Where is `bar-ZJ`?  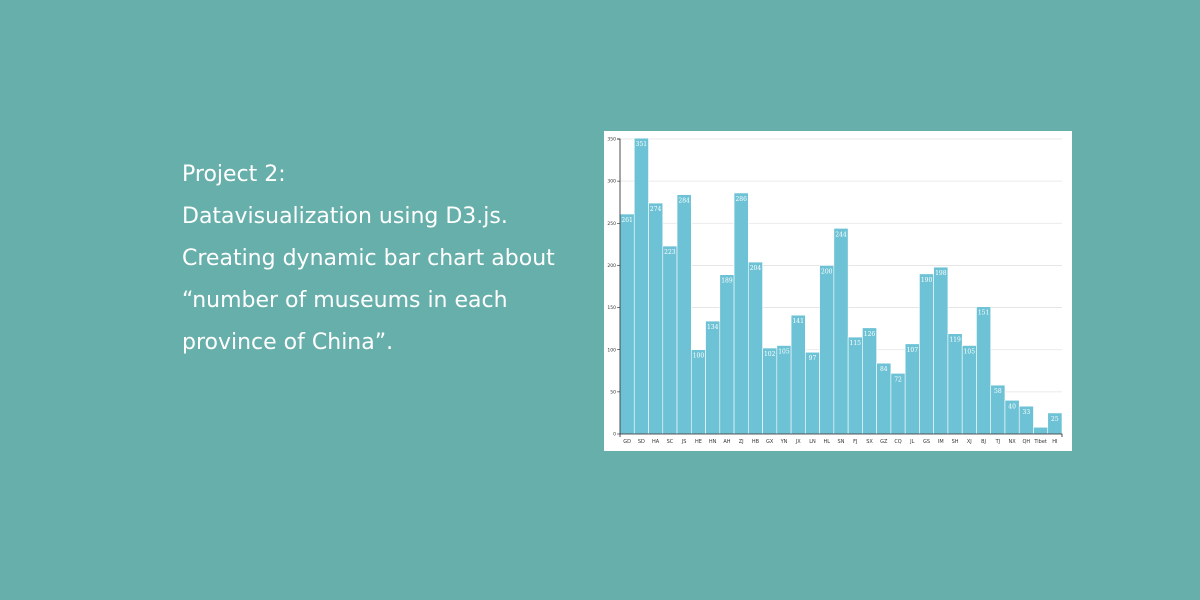 bar-ZJ is located at coordinates (741, 313).